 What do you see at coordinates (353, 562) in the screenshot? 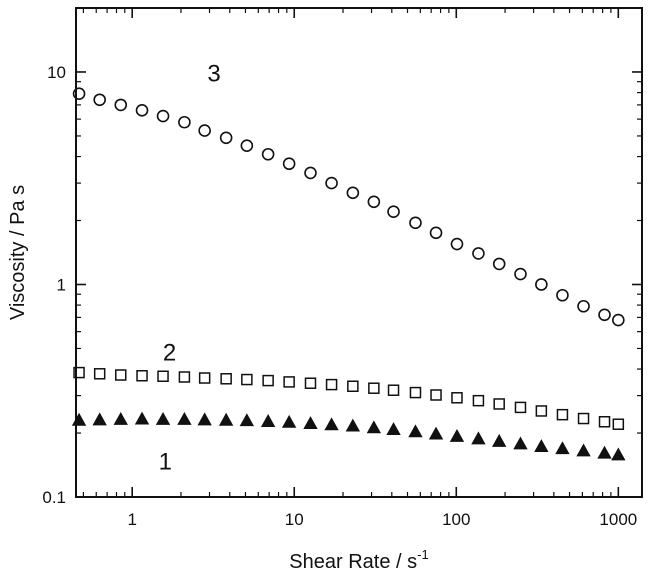
I see `x-axis-title-main: Shear Rate / s` at bounding box center [353, 562].